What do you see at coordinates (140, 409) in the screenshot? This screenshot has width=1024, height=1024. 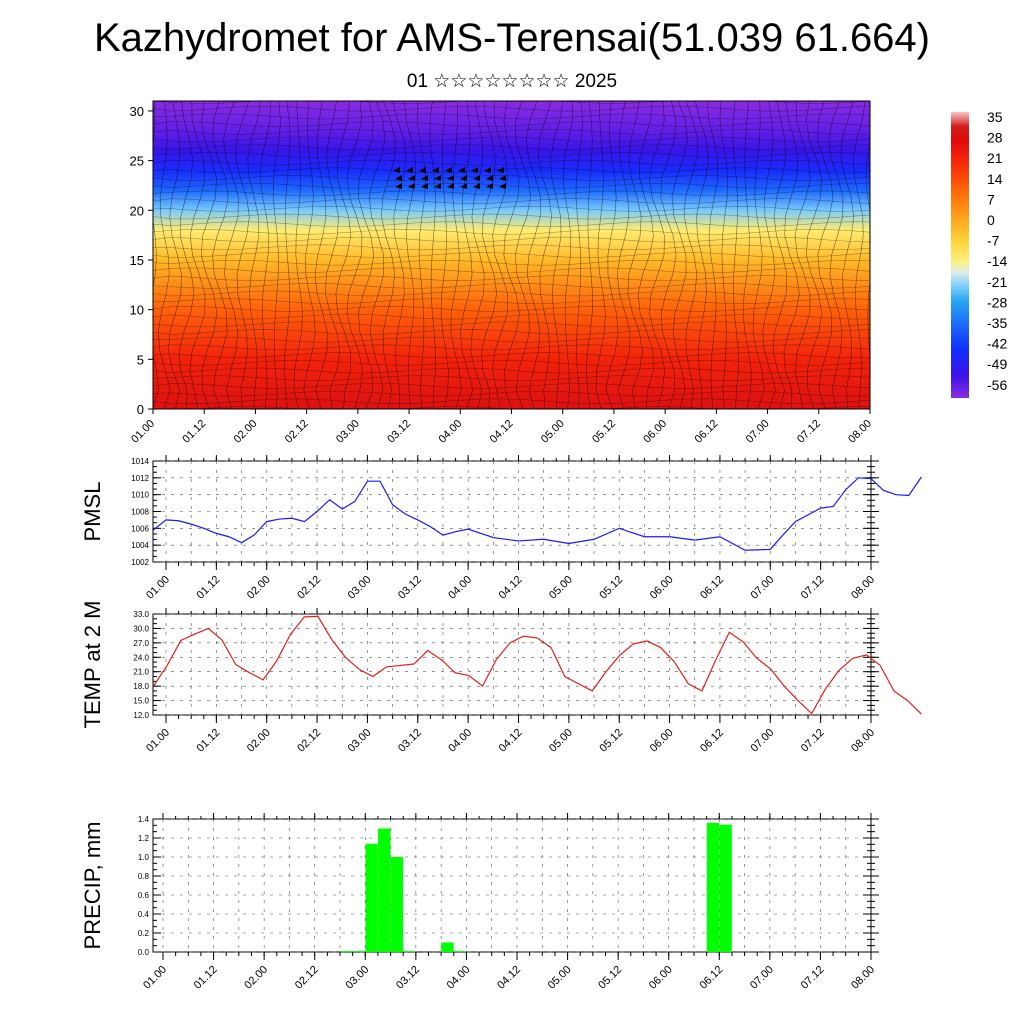 I see `y-tick-label: 0` at bounding box center [140, 409].